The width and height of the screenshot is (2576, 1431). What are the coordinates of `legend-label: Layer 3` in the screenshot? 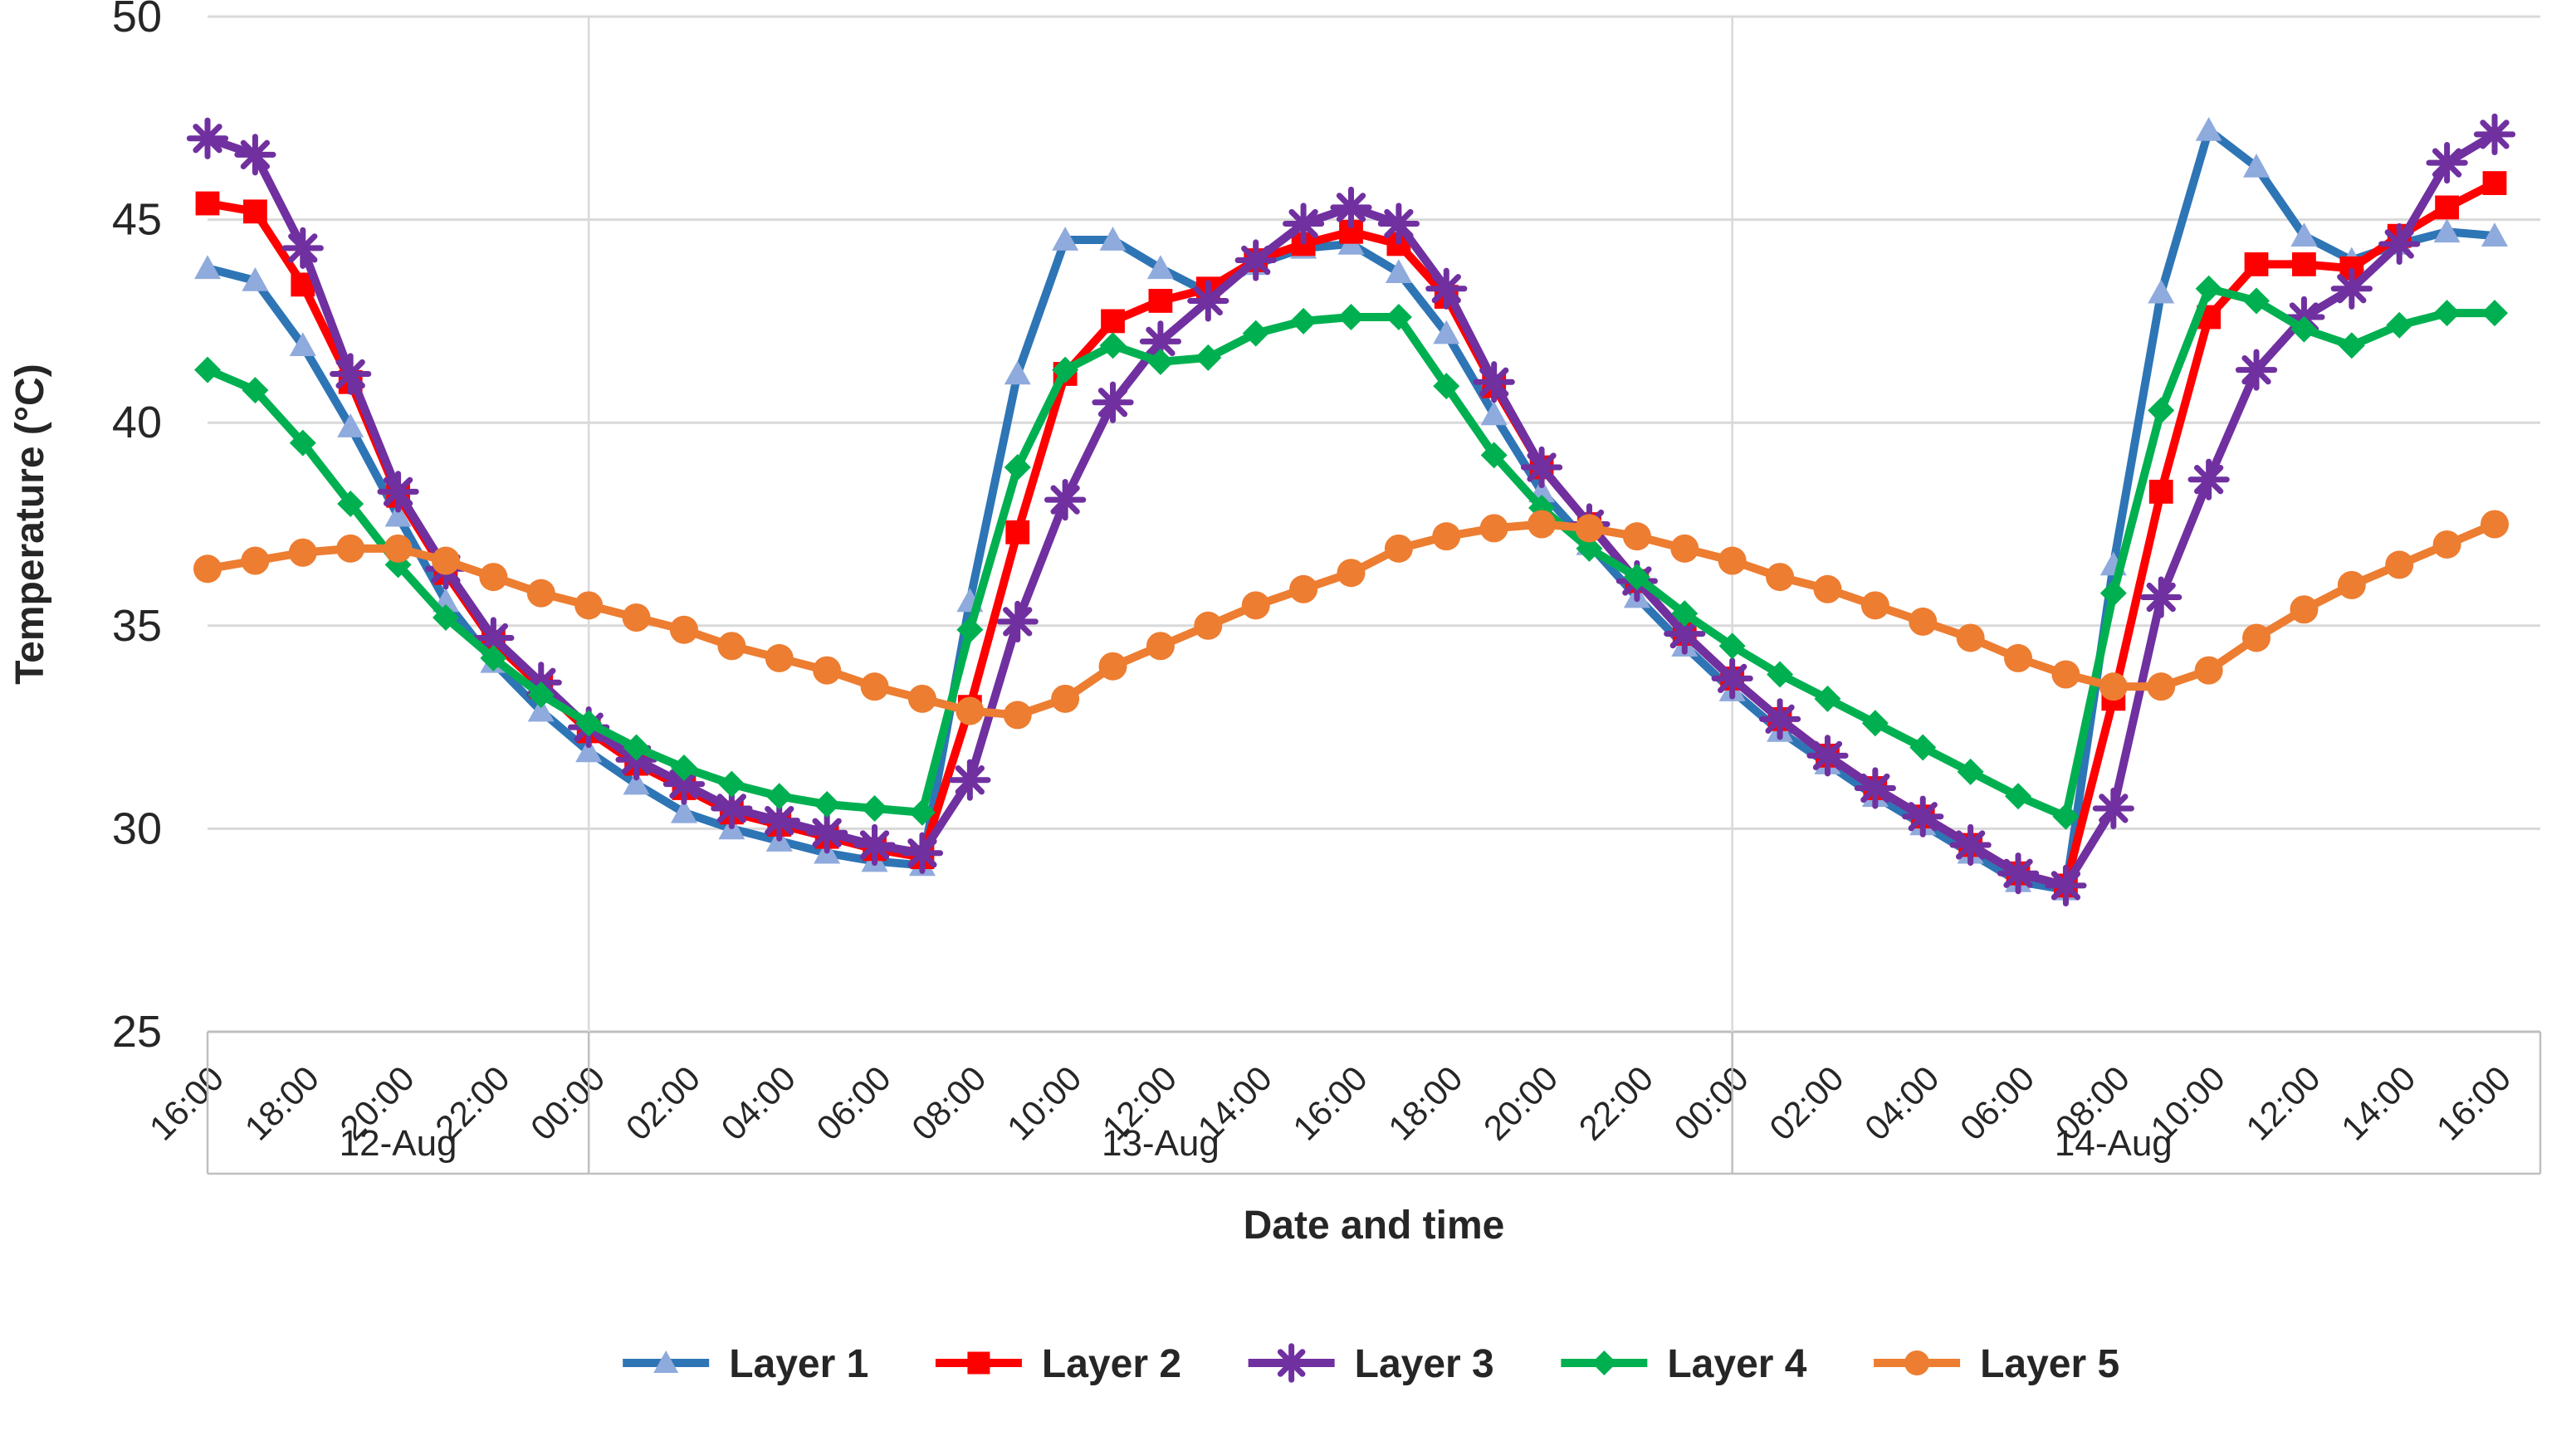 It's located at (1424, 1364).